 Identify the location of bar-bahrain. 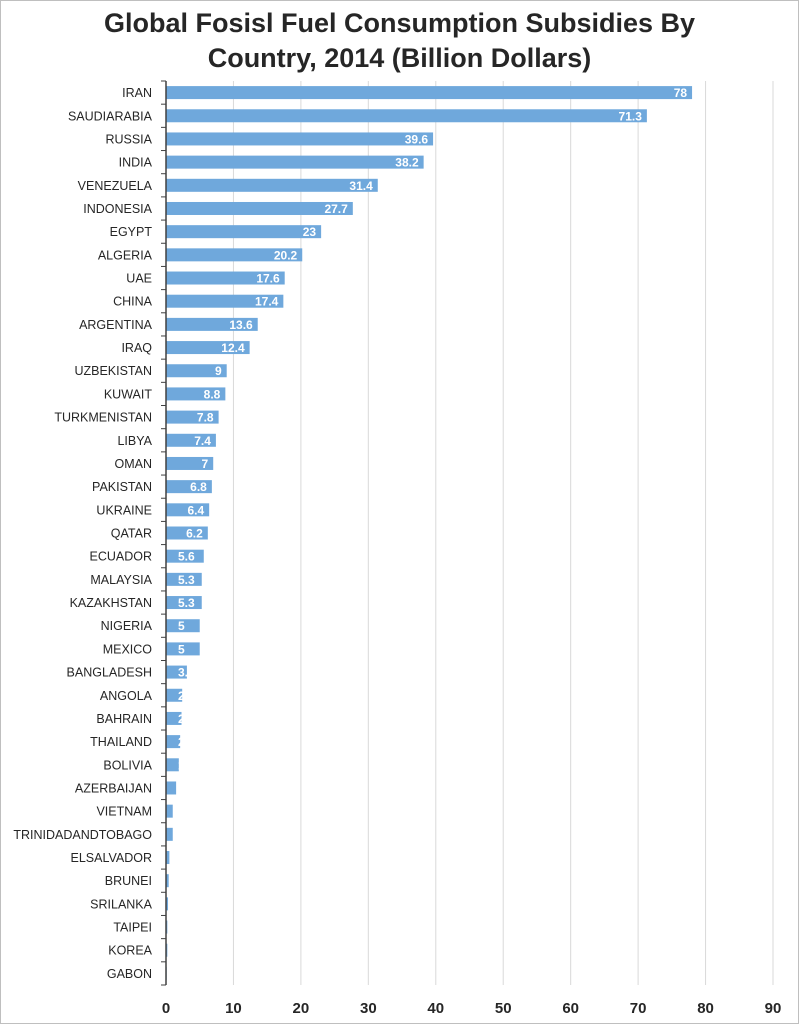
(174, 718).